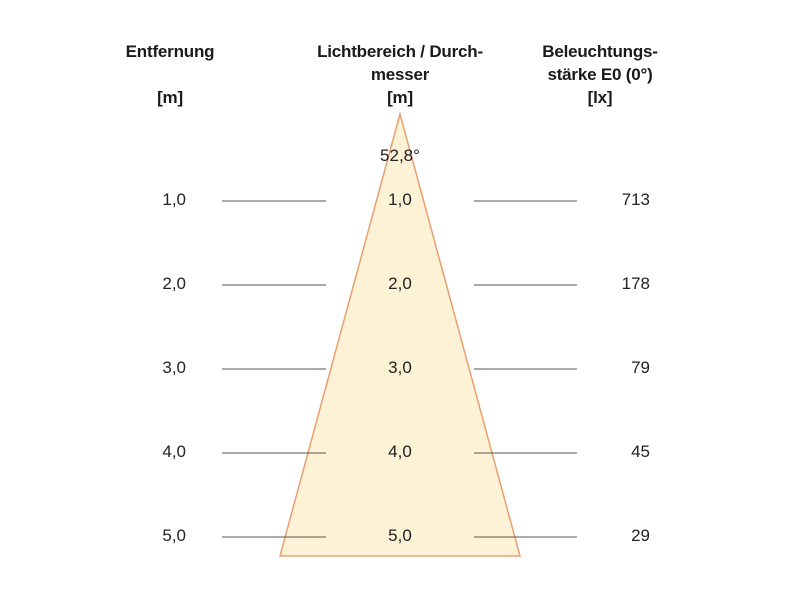 Image resolution: width=800 pixels, height=600 pixels. What do you see at coordinates (174, 283) in the screenshot?
I see `distance-value: 2,0` at bounding box center [174, 283].